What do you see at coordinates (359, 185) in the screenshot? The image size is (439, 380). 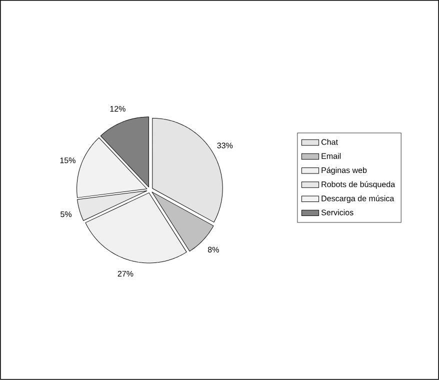 I see `legend-label: Robots de búsqueda` at bounding box center [359, 185].